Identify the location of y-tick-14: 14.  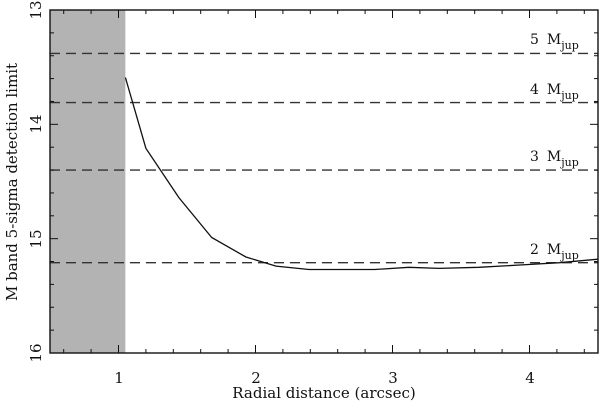
(36, 123).